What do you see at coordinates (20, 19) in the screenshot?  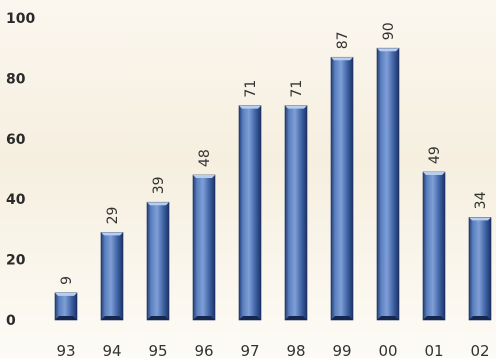 I see `y-tick-label: 100` at bounding box center [20, 19].